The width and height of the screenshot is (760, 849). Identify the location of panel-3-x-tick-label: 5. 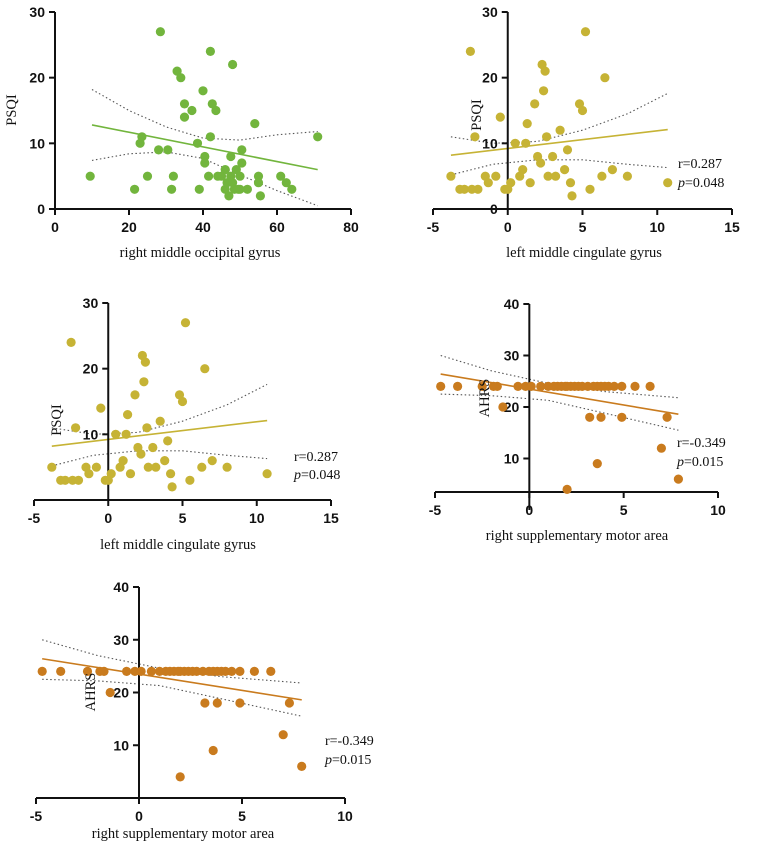
(183, 518).